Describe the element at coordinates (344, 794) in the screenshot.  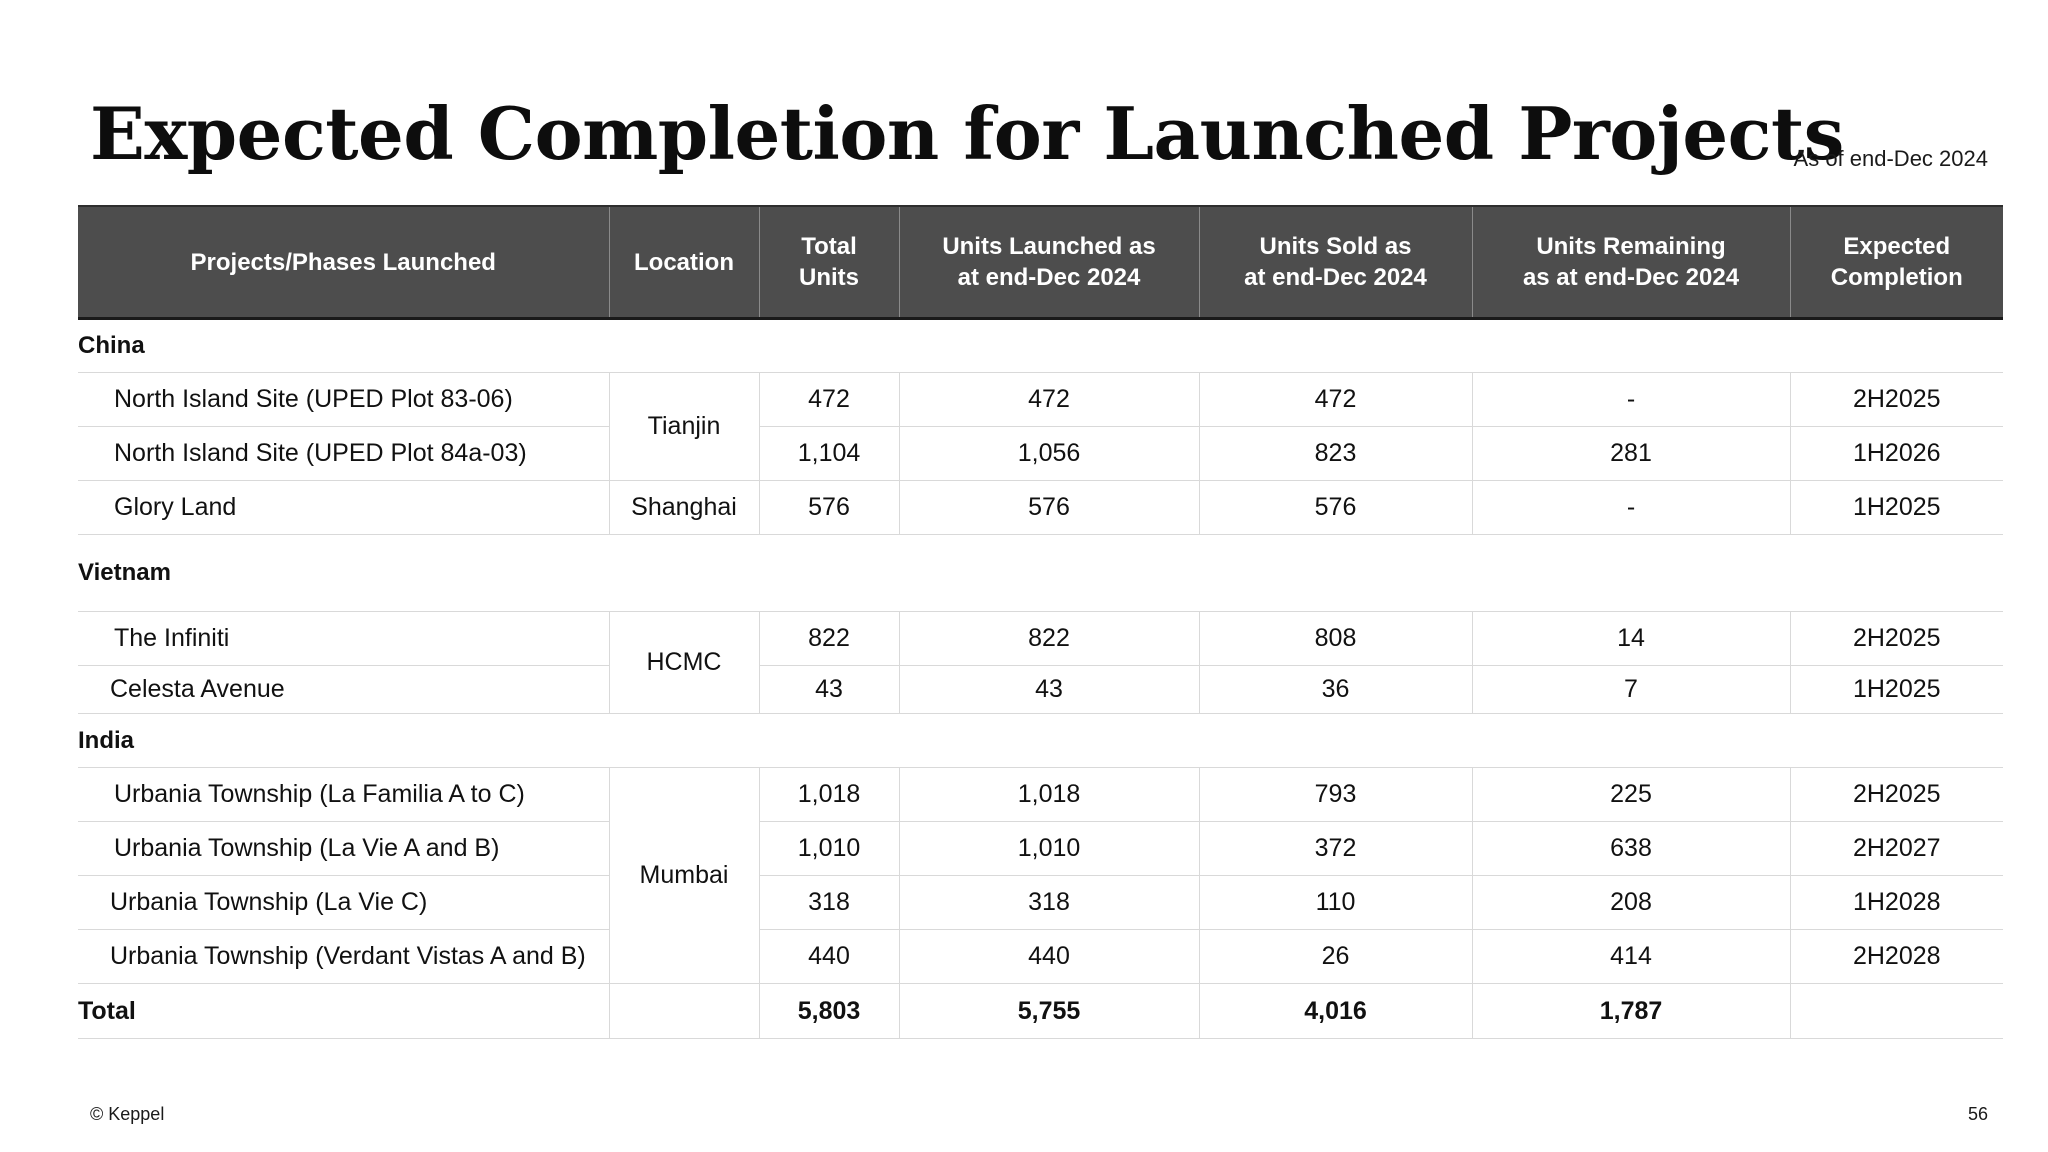
I see `project-name: Urbania Township (La Familia A to C)` at that location.